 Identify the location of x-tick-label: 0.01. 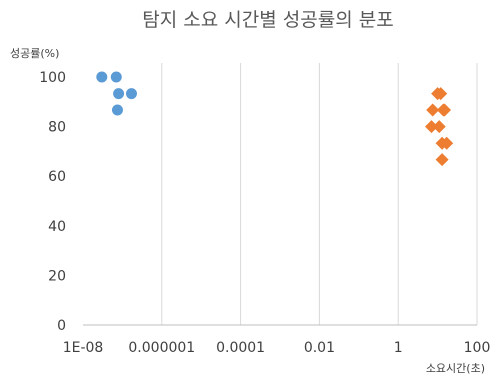
(319, 348).